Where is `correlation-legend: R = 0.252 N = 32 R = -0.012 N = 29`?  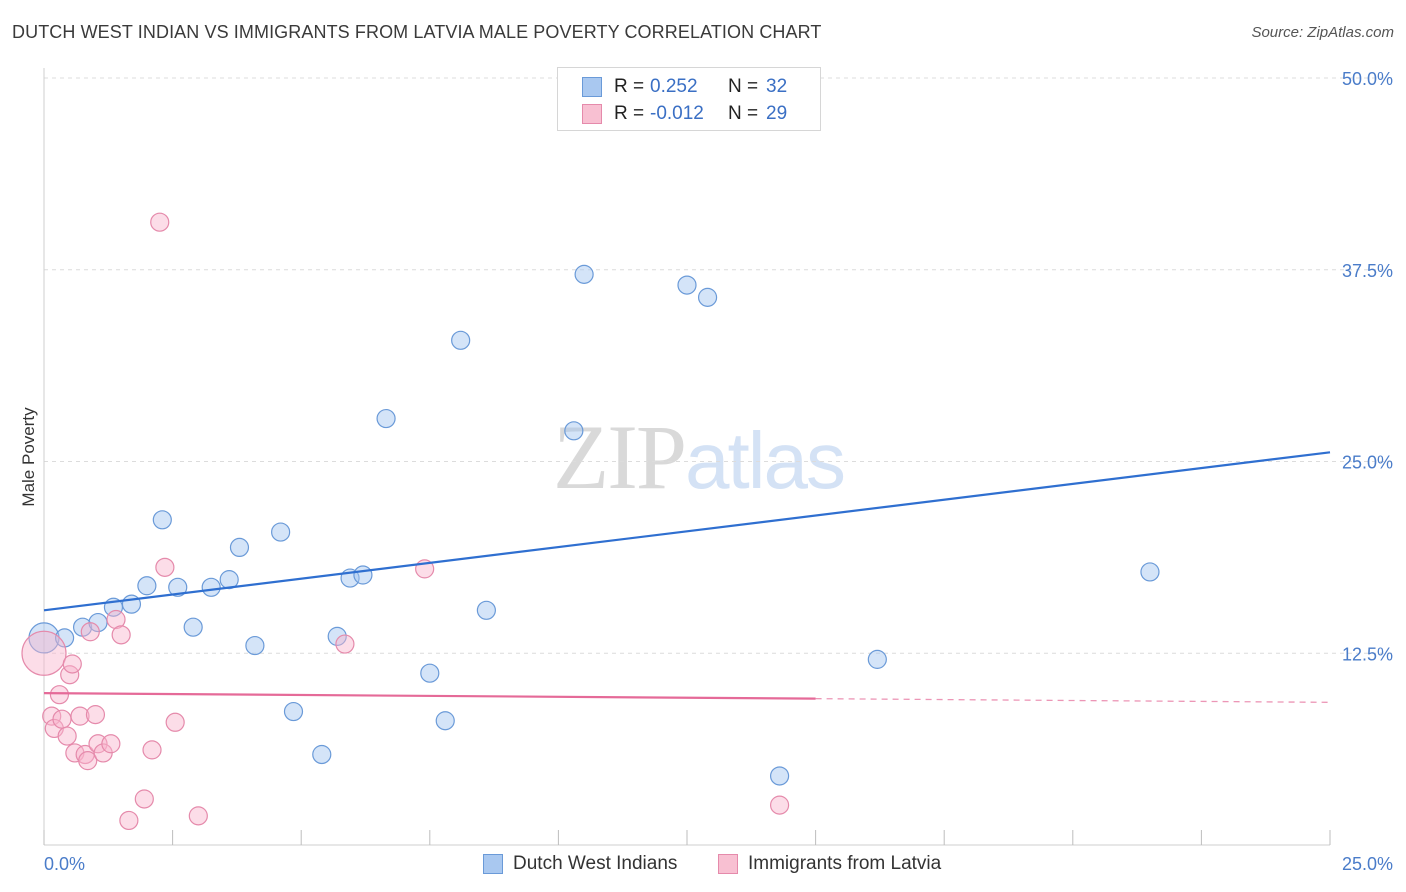
correlation-legend: R = 0.252 N = 32 R = -0.012 N = 29 is located at coordinates (689, 99).